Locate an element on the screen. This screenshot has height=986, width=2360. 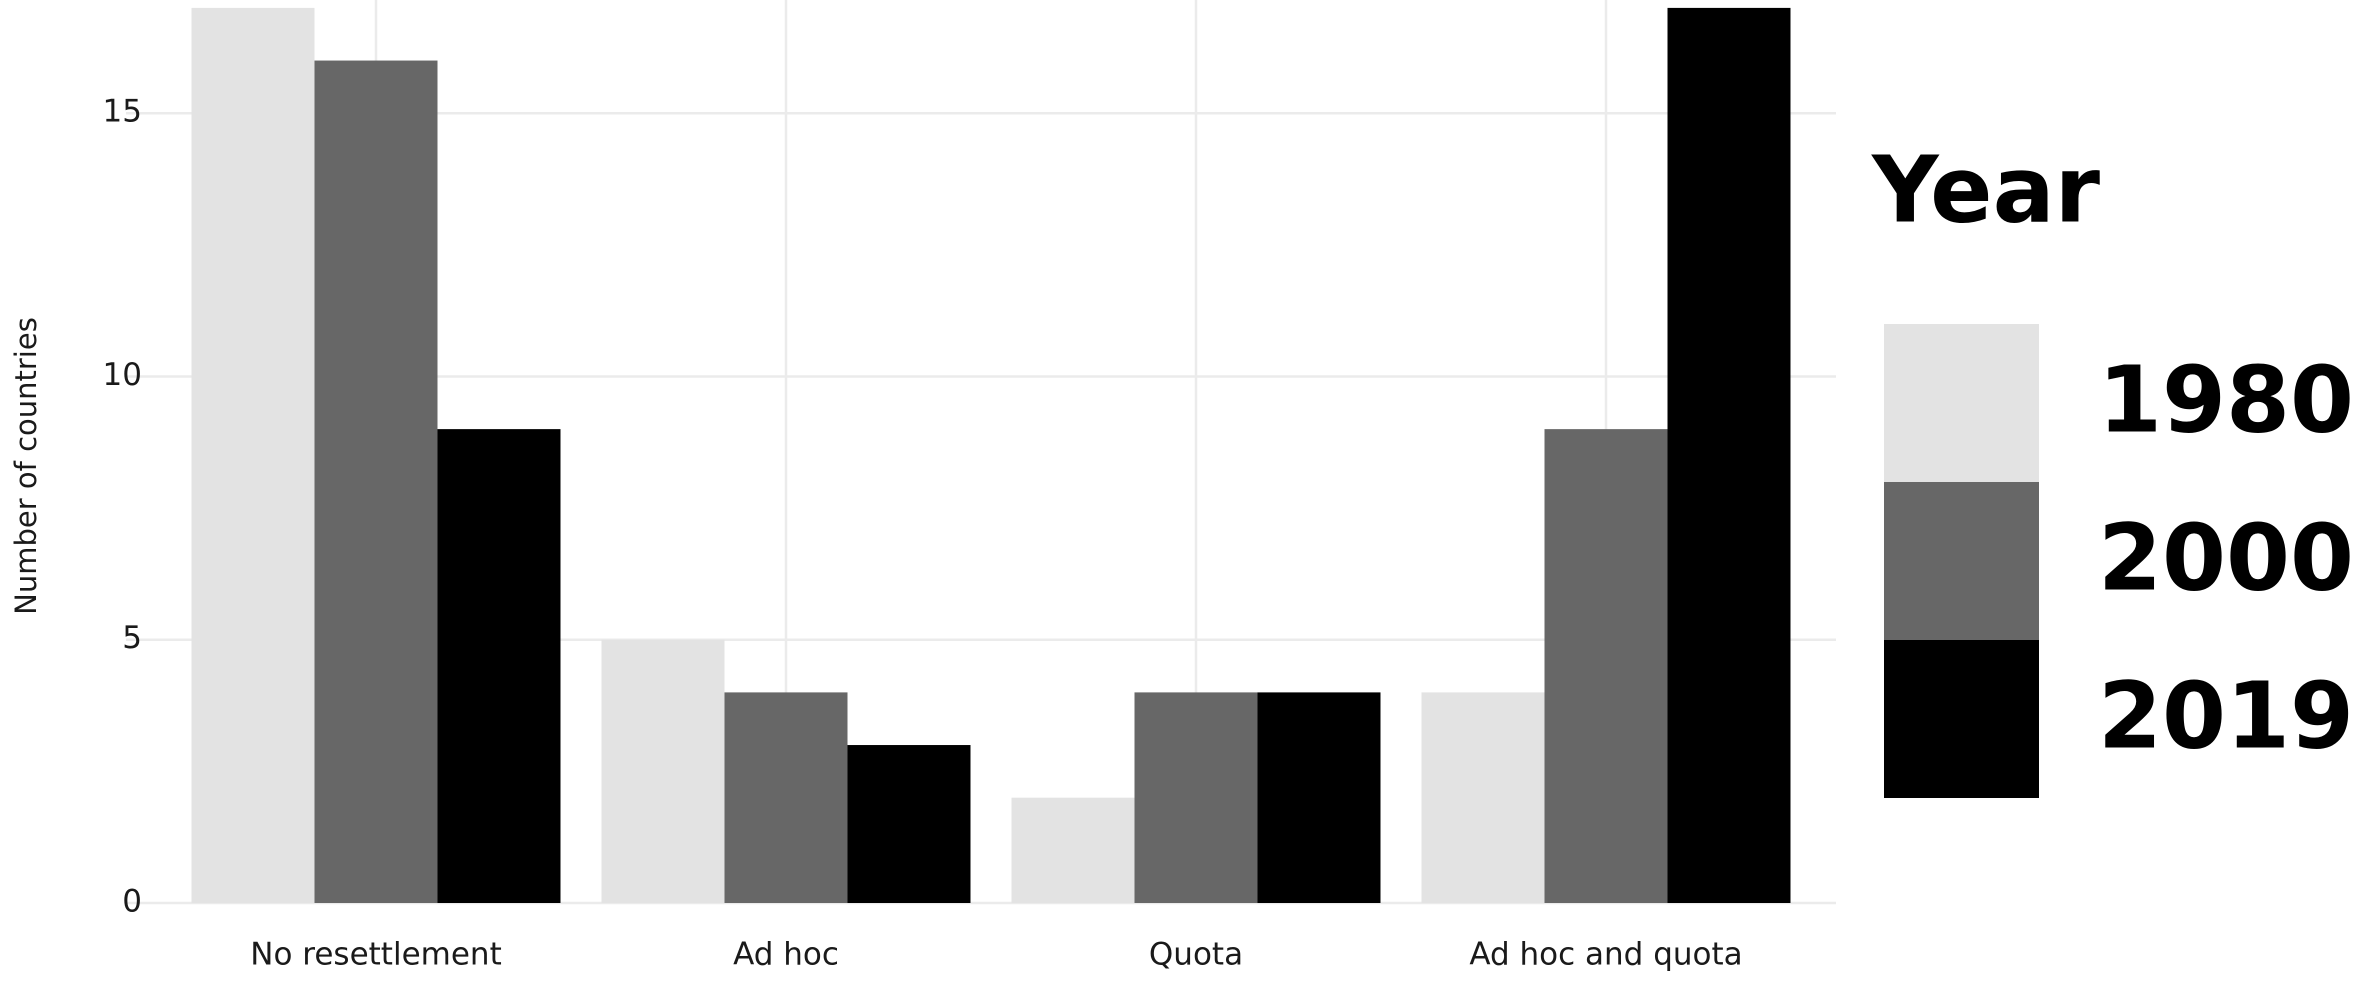
x-tick-label: No resettlement is located at coordinates (375, 955).